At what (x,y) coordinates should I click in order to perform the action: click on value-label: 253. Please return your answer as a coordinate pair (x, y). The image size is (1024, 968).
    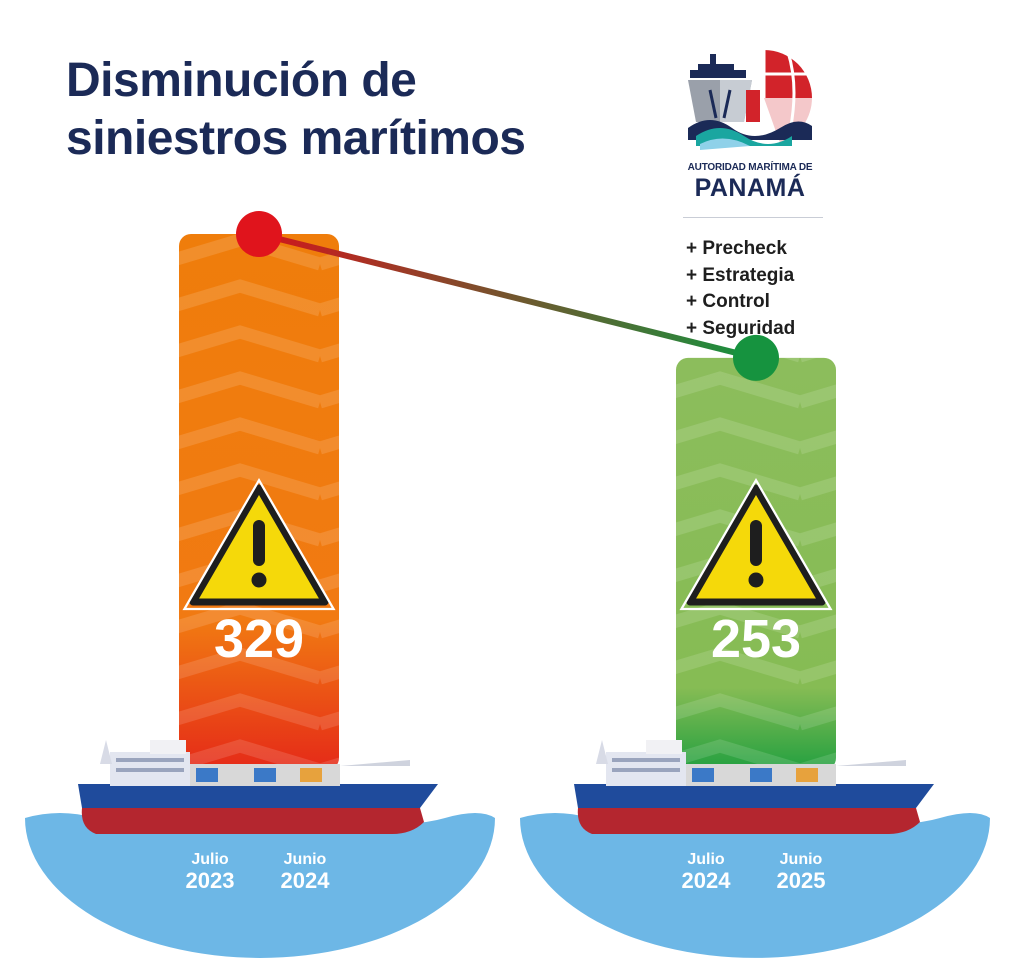
    Looking at the image, I should click on (756, 639).